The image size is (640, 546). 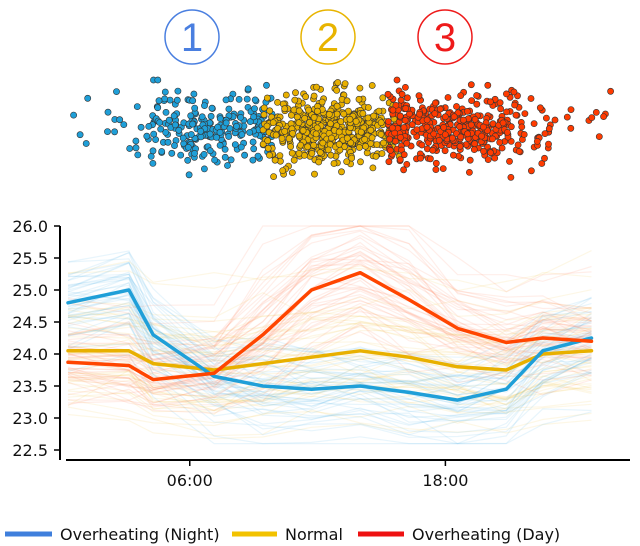 What do you see at coordinates (36, 338) in the screenshot?
I see `y-tick-labels: 22.5 23.0 23.5 24.0 24.5 25.0 25.5 26.0` at bounding box center [36, 338].